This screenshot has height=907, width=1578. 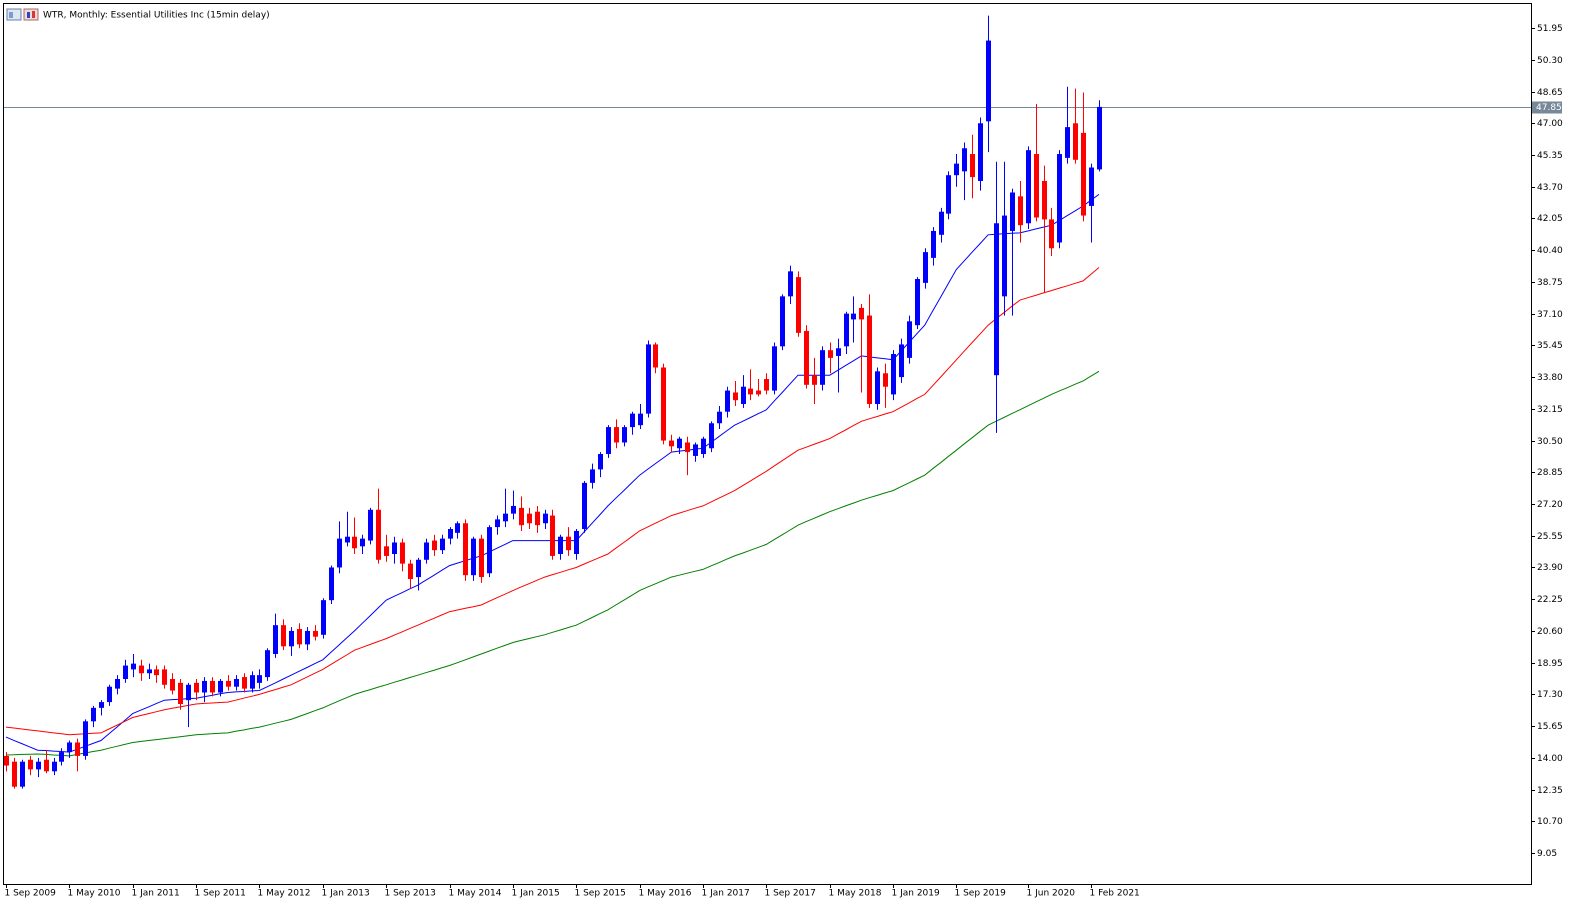 I want to click on y-tick-label: 50.30, so click(x=1550, y=61).